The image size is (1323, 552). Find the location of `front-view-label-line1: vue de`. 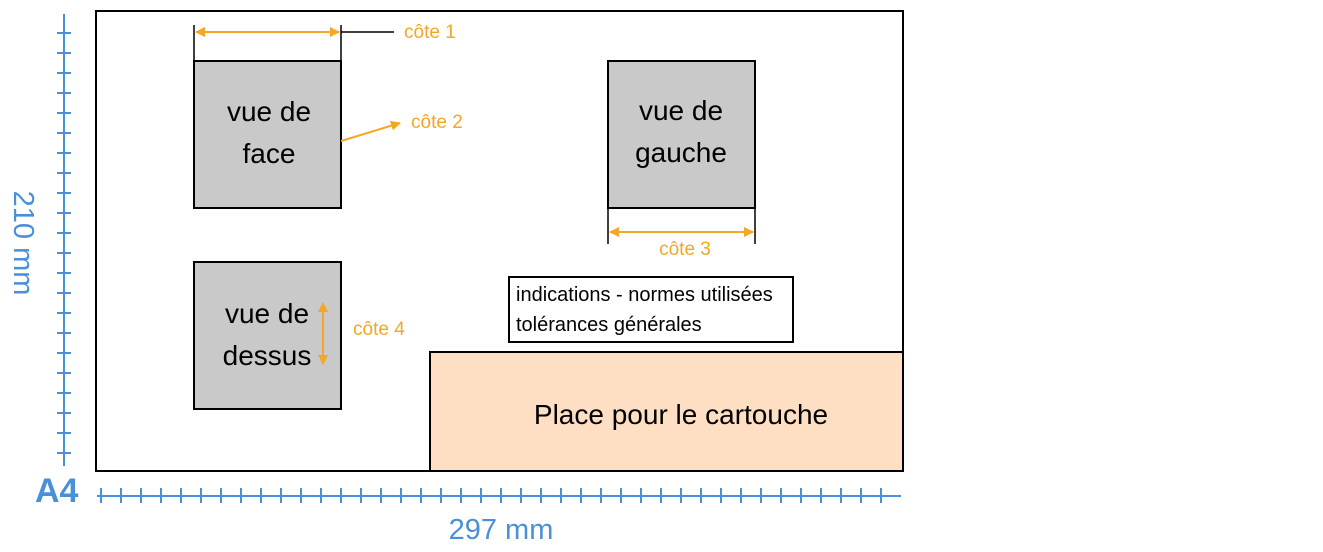

front-view-label-line1: vue de is located at coordinates (269, 111).